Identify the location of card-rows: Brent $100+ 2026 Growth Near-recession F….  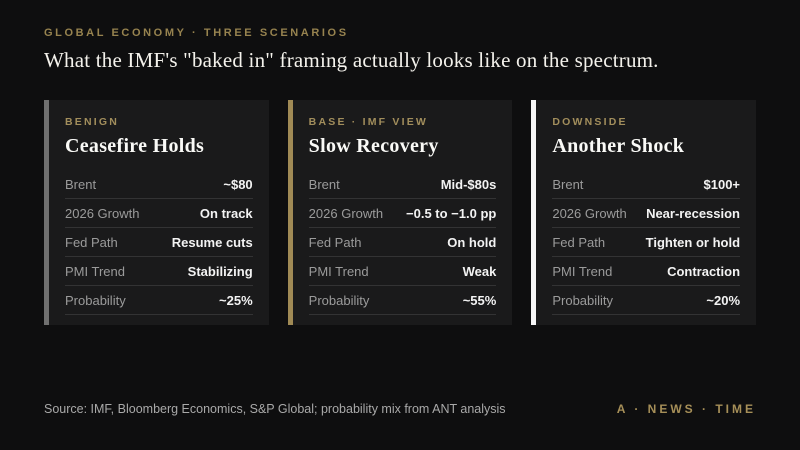
(646, 242).